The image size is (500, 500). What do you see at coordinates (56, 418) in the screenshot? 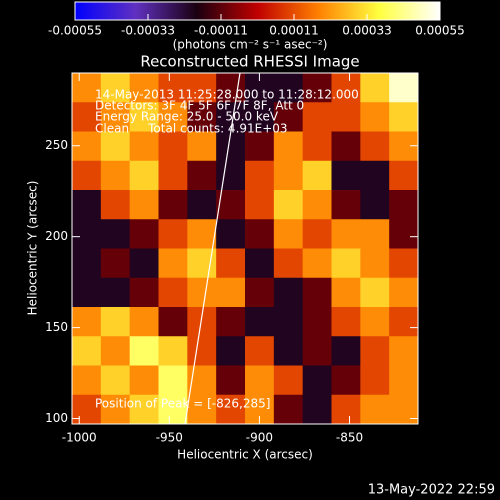
I see `y-tick-label: 100` at bounding box center [56, 418].